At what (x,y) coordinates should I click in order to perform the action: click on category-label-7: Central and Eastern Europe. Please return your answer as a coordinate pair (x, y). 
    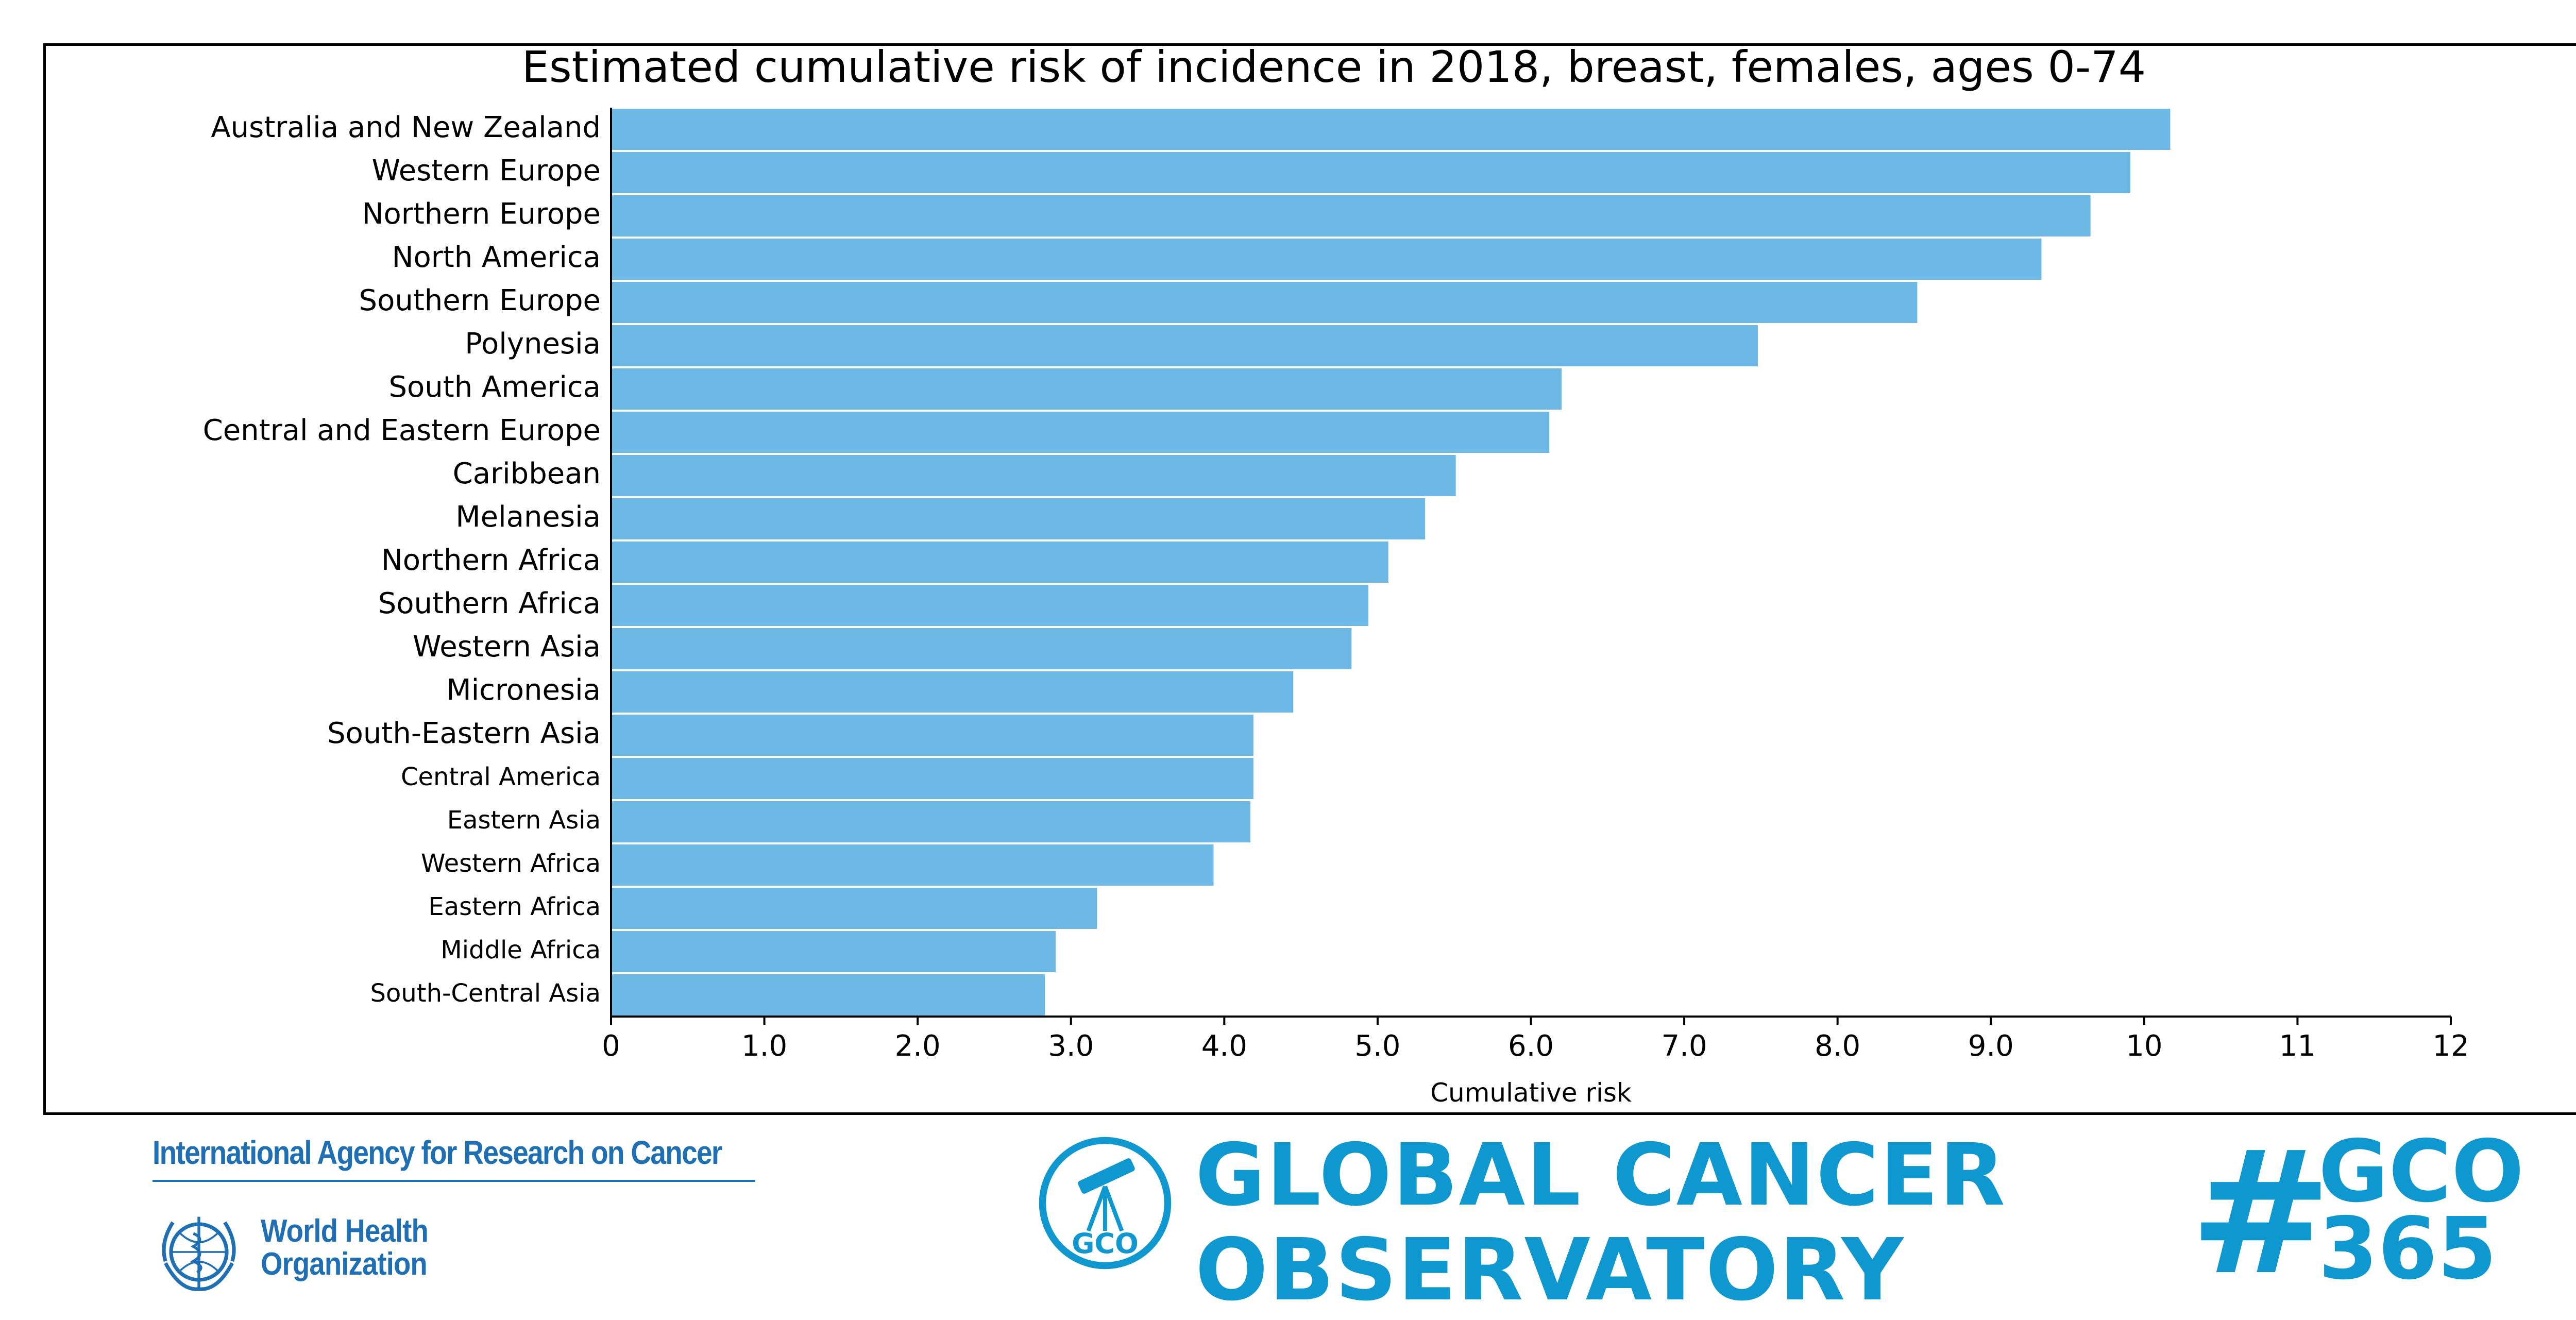
    Looking at the image, I should click on (402, 431).